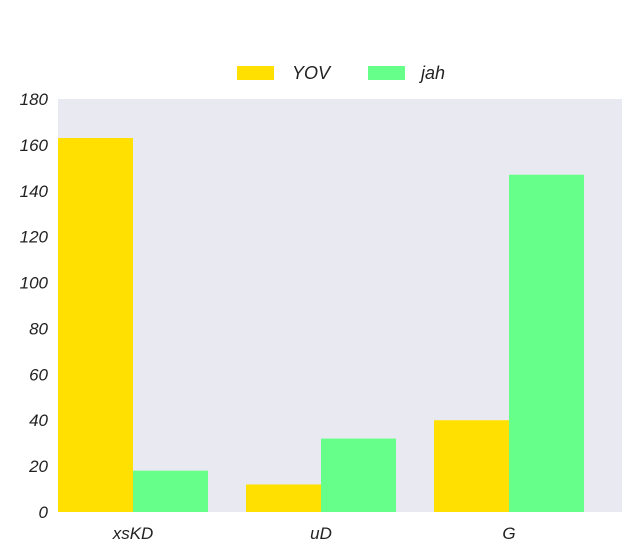 The width and height of the screenshot is (640, 560). I want to click on x-axis-ticks: xsKD uD G, so click(314, 533).